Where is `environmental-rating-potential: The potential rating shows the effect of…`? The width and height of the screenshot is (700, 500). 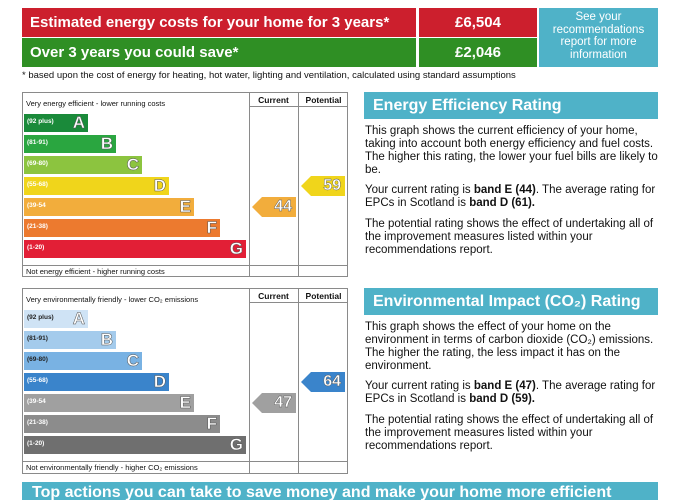 environmental-rating-potential: The potential rating shows the effect of… is located at coordinates (509, 433).